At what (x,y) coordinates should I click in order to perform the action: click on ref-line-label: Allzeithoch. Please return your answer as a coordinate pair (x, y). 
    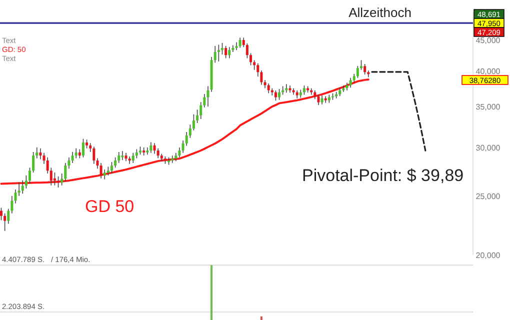
    Looking at the image, I should click on (380, 12).